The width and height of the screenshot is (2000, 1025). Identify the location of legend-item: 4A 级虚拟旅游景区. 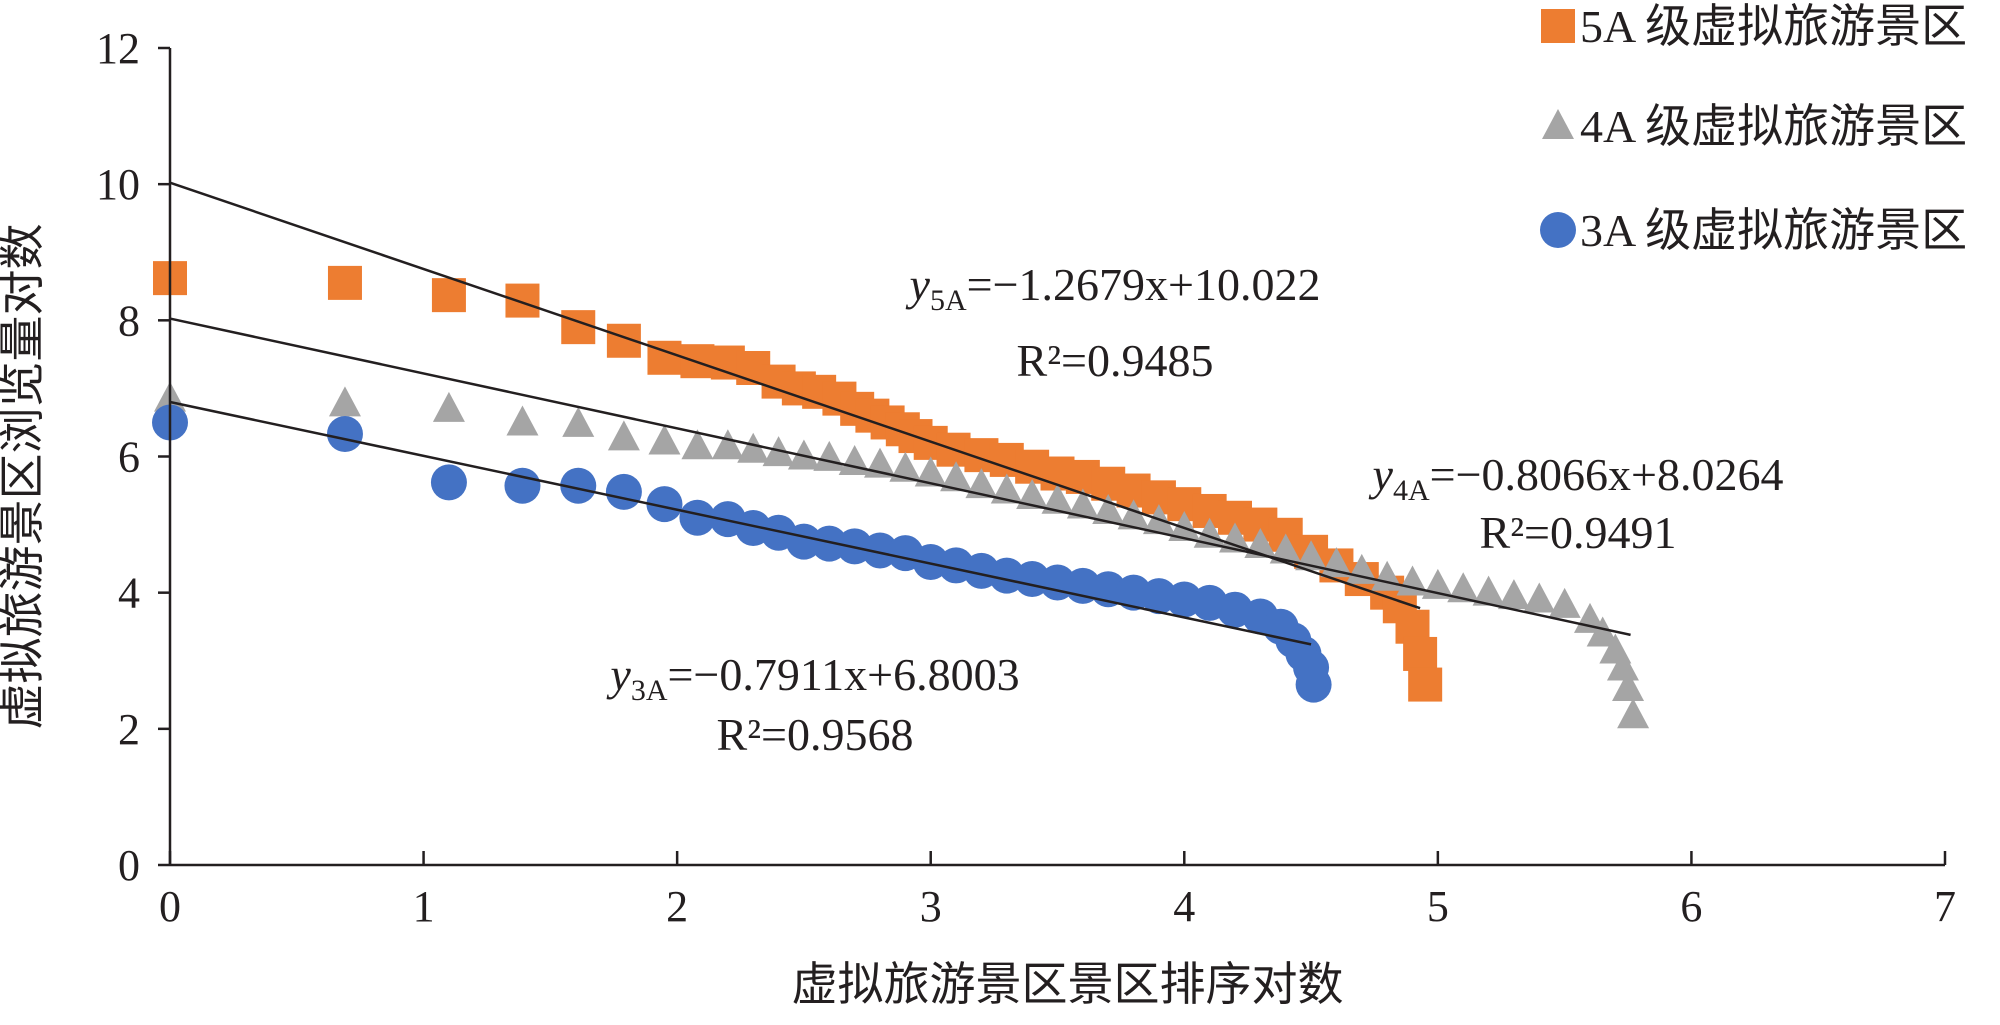
(1754, 126).